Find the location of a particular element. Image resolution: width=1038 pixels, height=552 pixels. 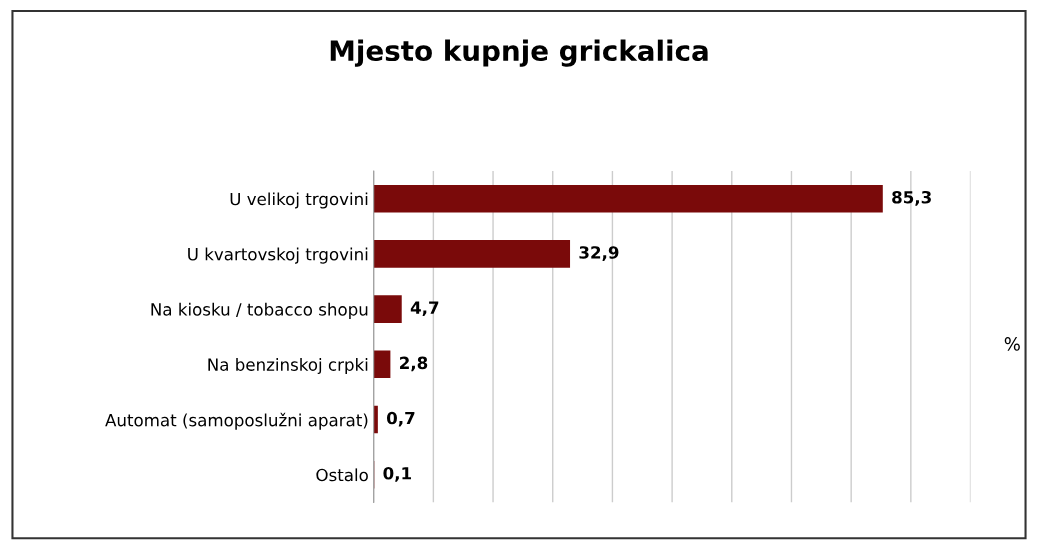

y-tick-label: U velikoj trgovini is located at coordinates (299, 200).